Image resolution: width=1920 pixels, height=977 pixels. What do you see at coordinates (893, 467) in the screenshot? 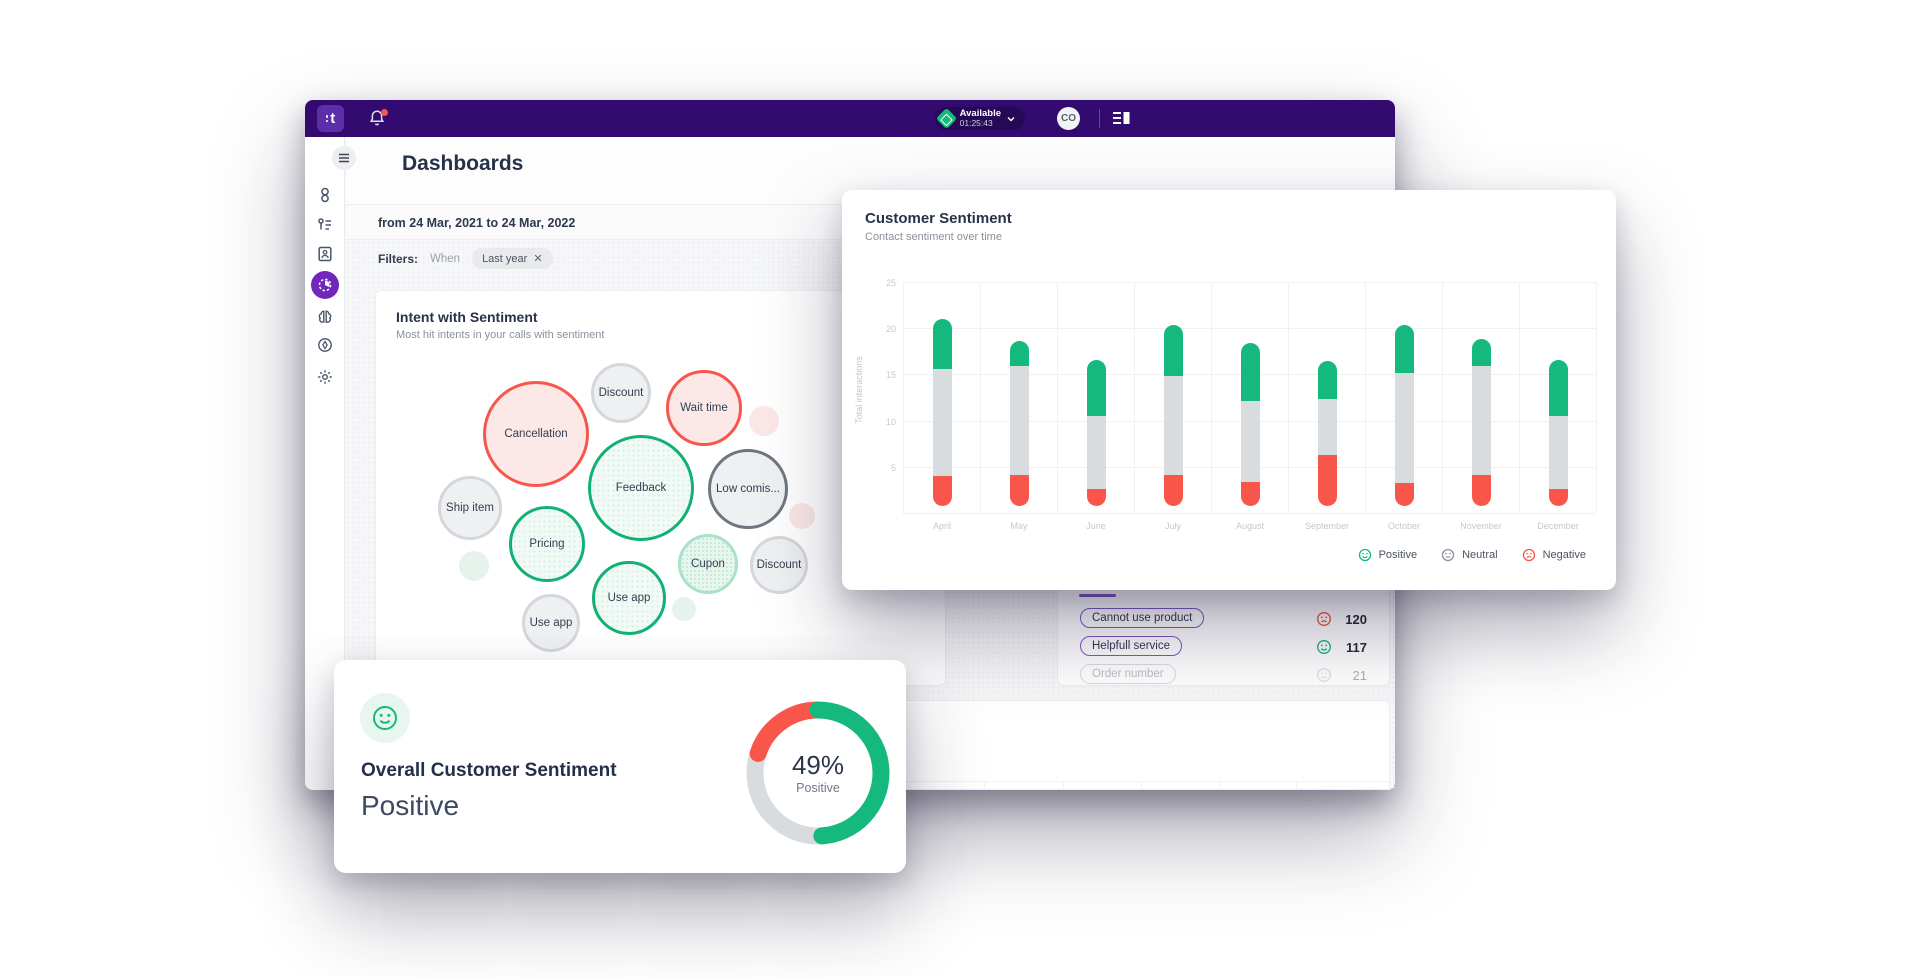
I see `y-tick-label: 5` at bounding box center [893, 467].